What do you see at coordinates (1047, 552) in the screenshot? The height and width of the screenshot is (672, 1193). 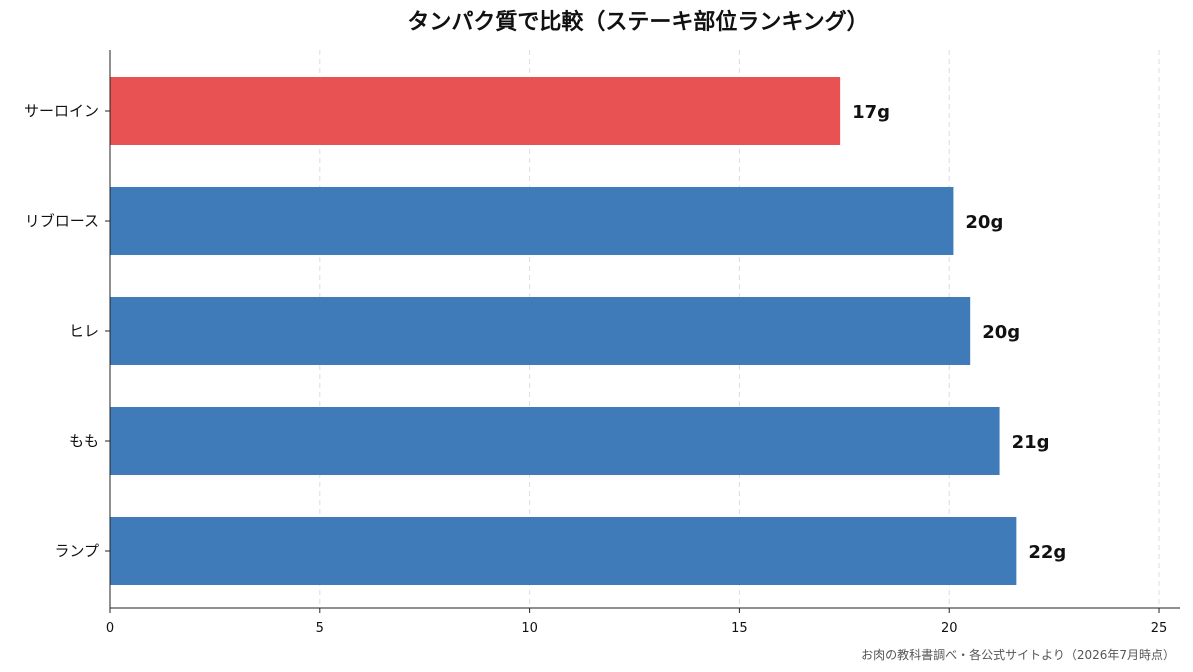 I see `data-label: 22g` at bounding box center [1047, 552].